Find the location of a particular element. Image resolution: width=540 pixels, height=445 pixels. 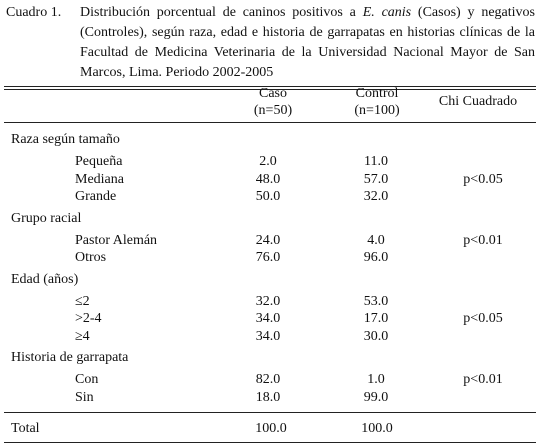

cell-control: 17.0 is located at coordinates (376, 318).